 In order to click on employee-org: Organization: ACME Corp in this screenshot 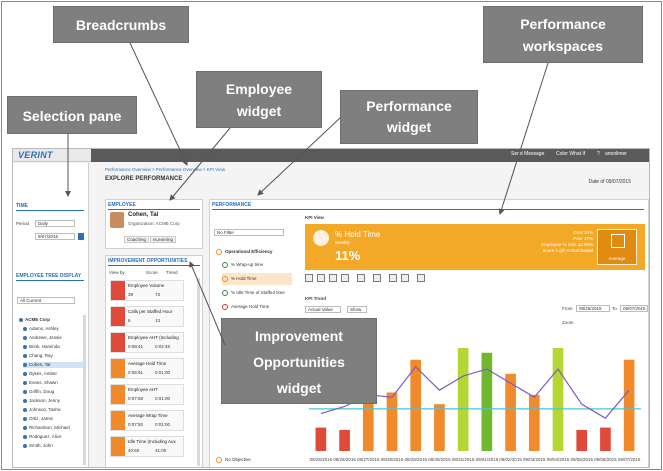, I will do `click(154, 223)`.